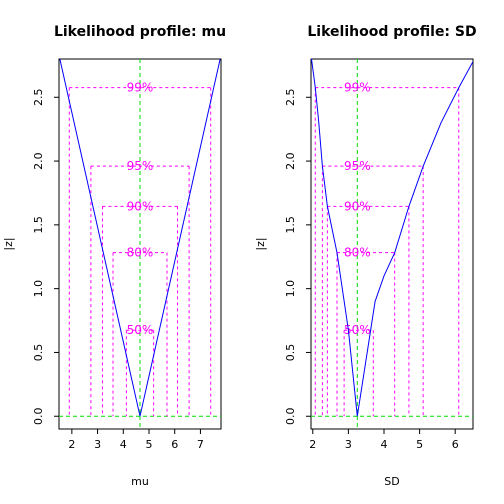 The width and height of the screenshot is (504, 504). I want to click on chart-title: Likelihood profile: mu, so click(140, 32).